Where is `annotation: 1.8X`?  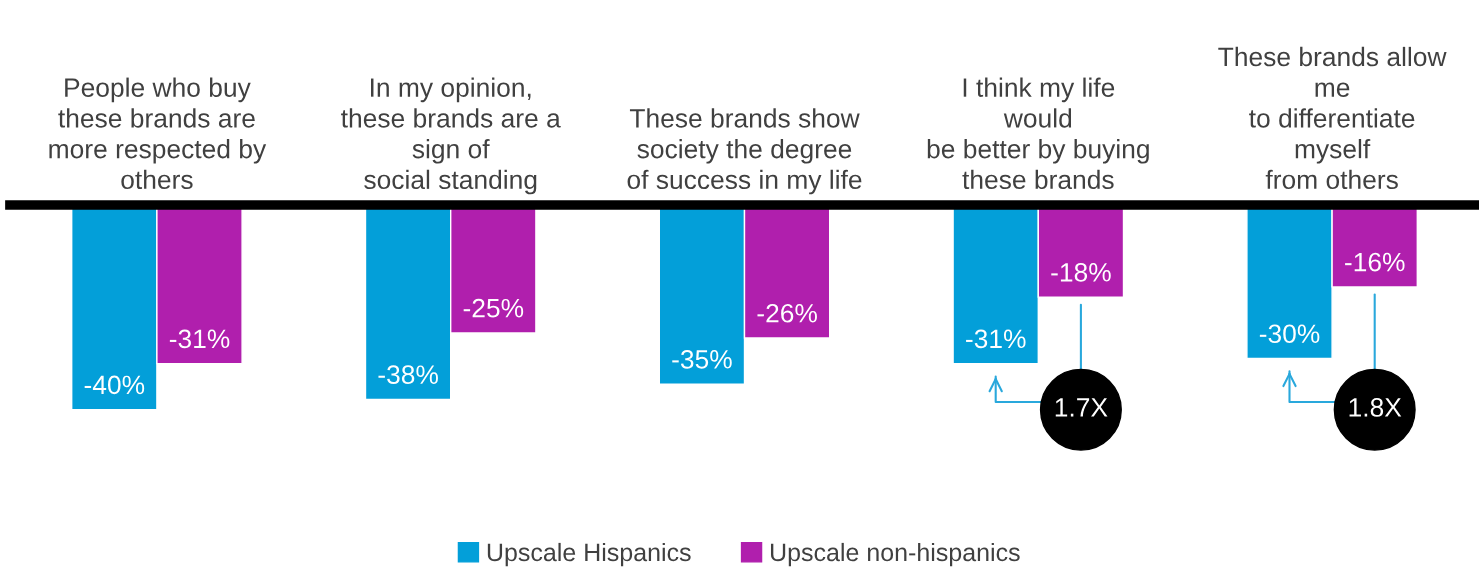
annotation: 1.8X is located at coordinates (1375, 407).